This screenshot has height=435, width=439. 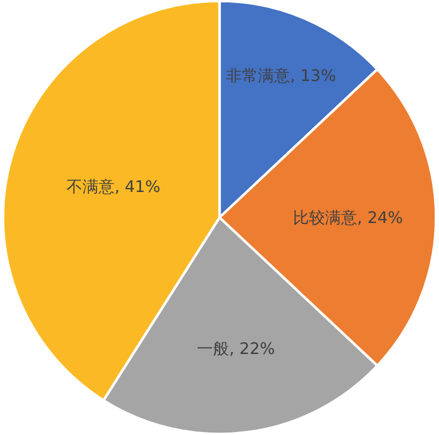 What do you see at coordinates (113, 186) in the screenshot?
I see `slice-label: 不满意, 41%` at bounding box center [113, 186].